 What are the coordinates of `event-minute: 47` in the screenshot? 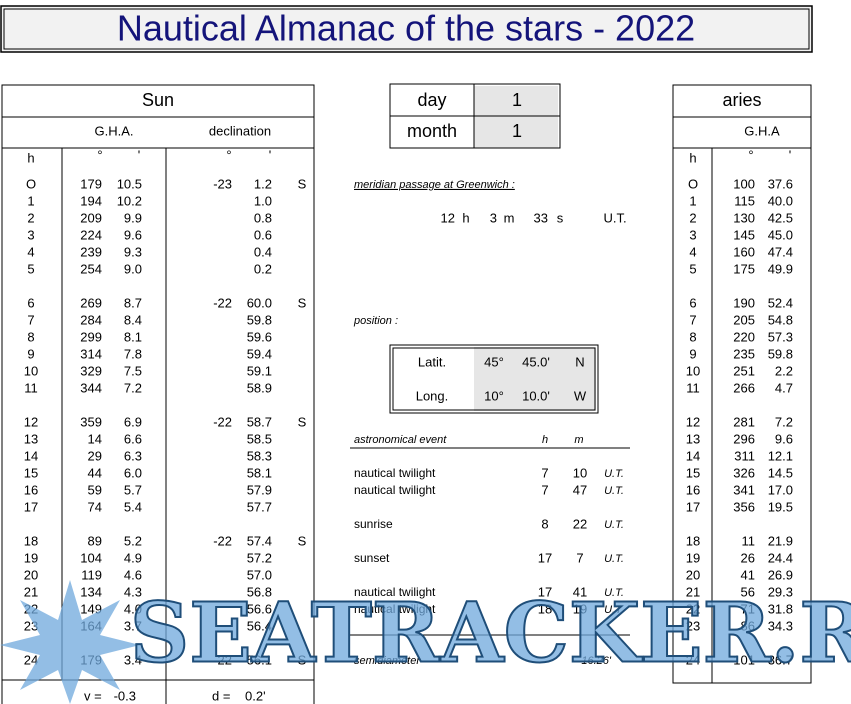 It's located at (580, 489).